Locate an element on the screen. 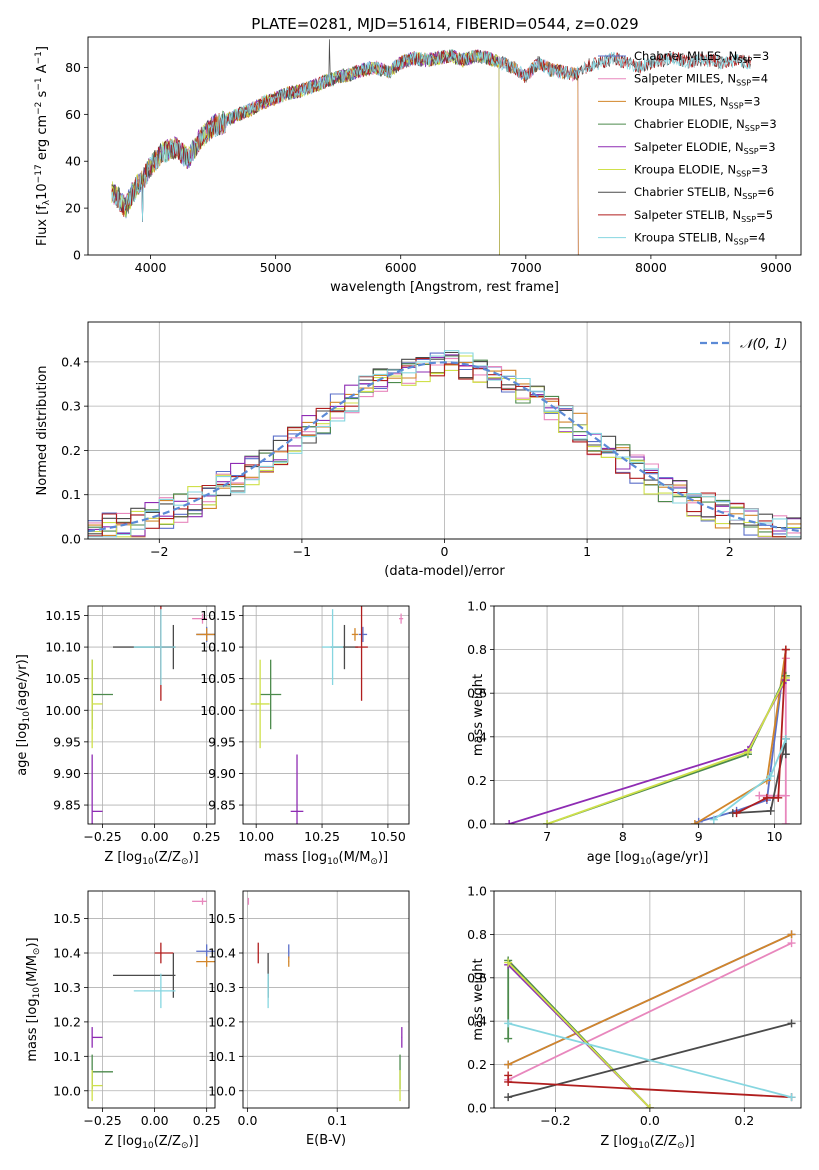  y-tick-label: 10.2 is located at coordinates (67, 1021).